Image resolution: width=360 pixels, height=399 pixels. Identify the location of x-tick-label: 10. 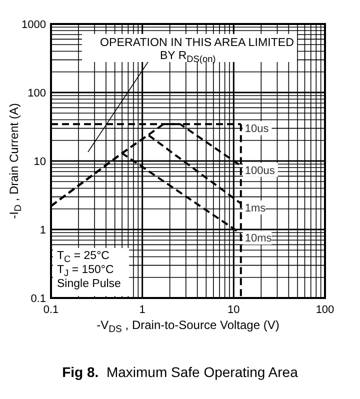
(234, 310).